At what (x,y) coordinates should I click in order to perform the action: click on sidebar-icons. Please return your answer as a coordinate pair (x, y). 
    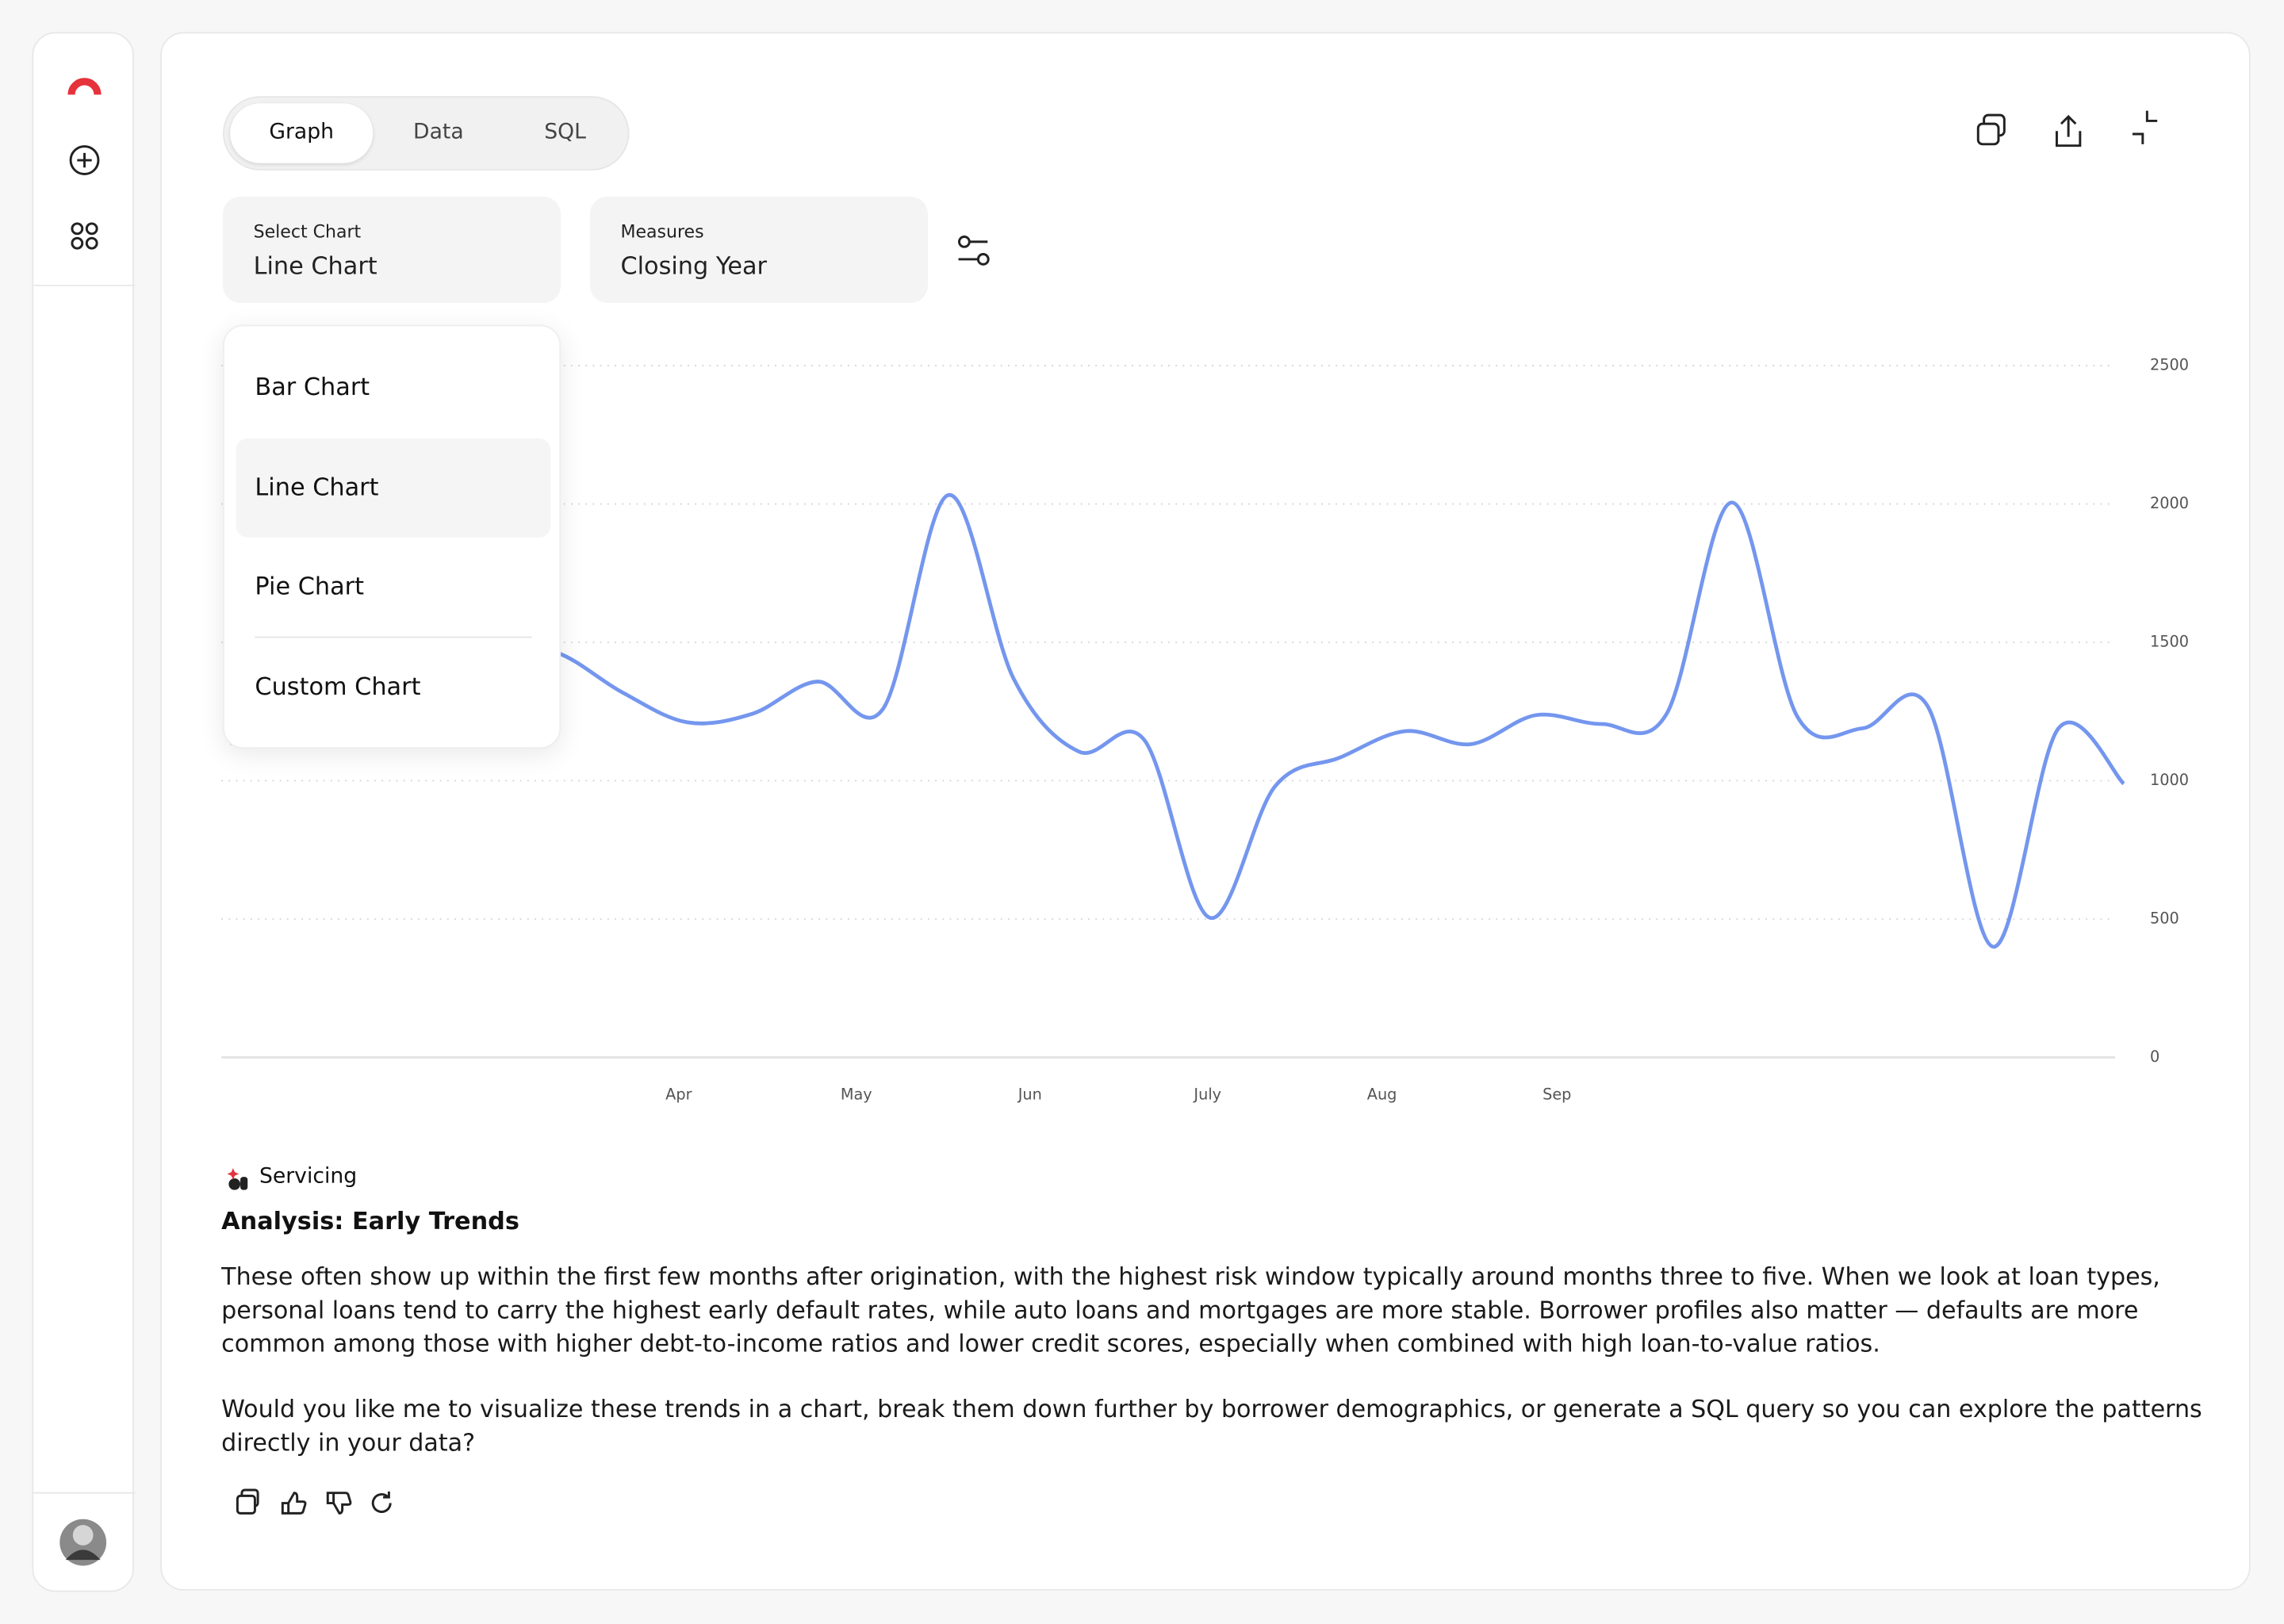
    Looking at the image, I should click on (84, 822).